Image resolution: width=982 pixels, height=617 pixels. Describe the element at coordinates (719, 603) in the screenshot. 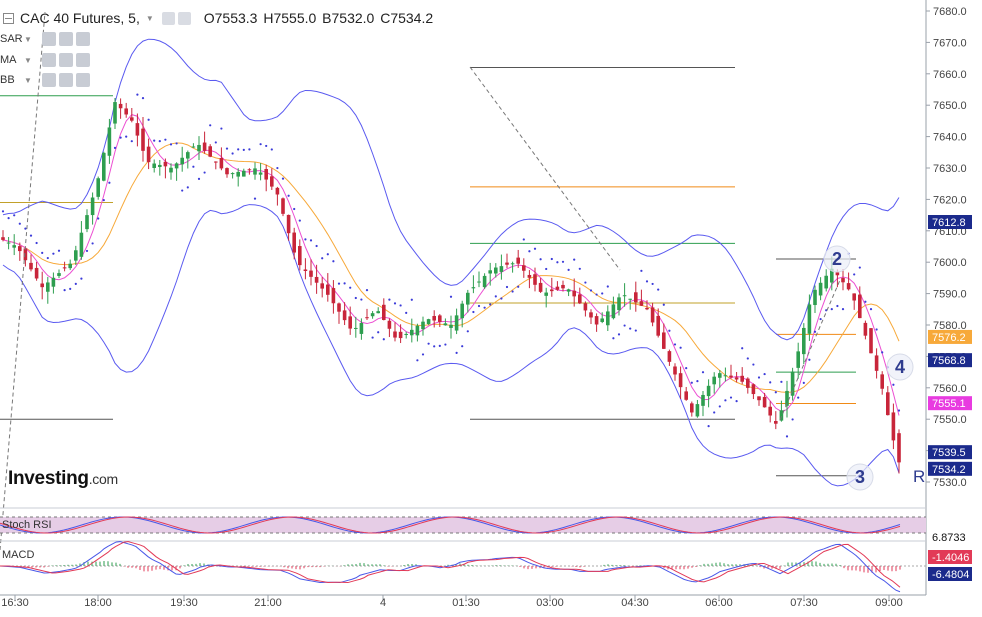

I see `x-tick-label: 06:00` at that location.